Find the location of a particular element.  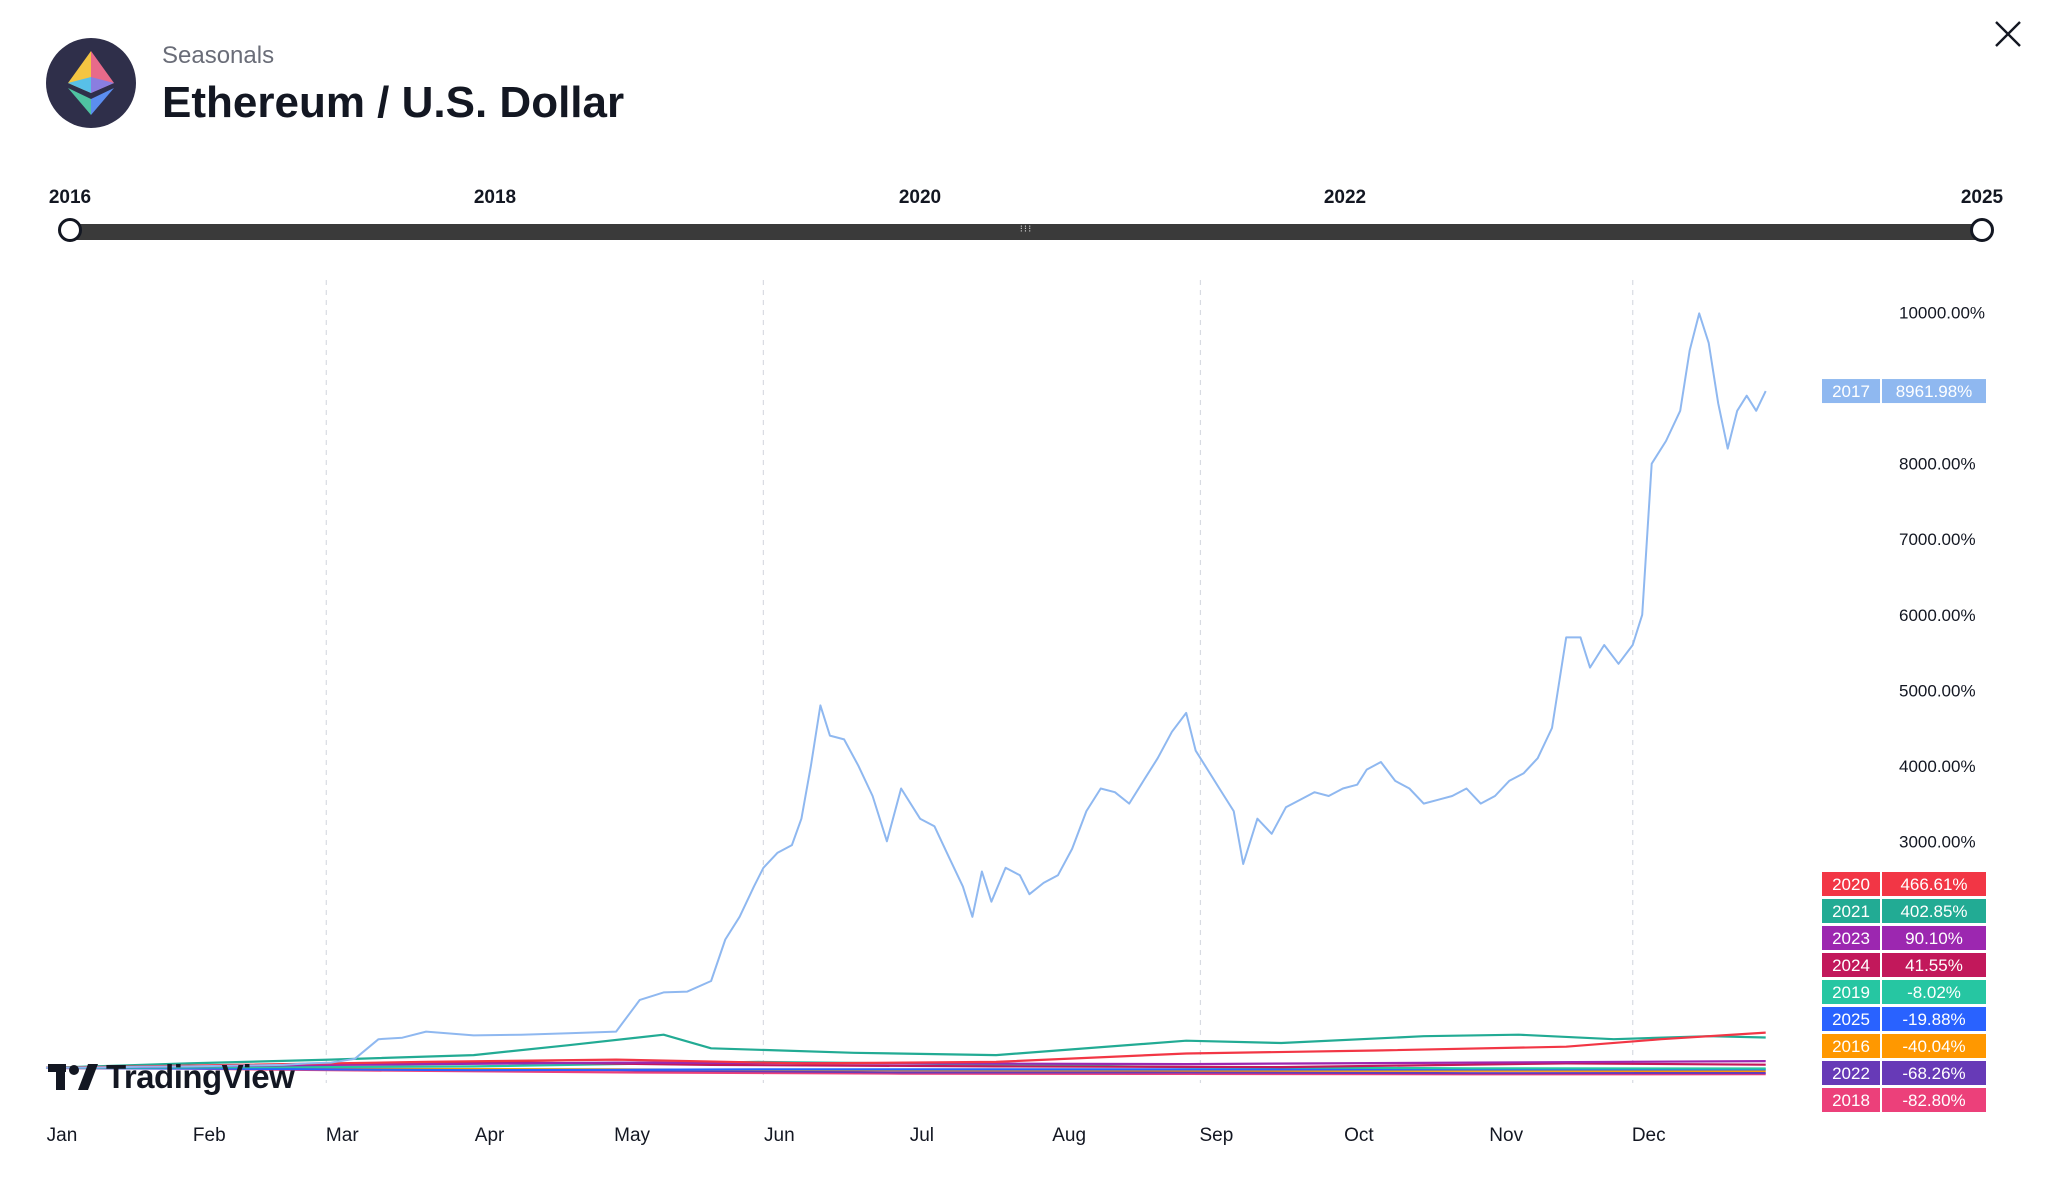

range-label: 2020 is located at coordinates (920, 197).